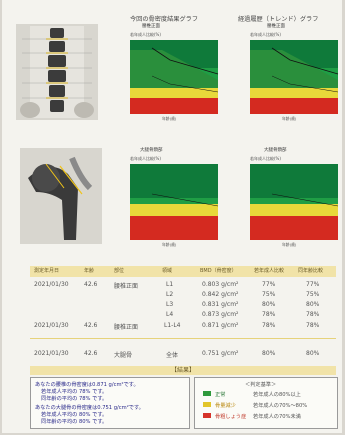 Image resolution: width=345 pixels, height=435 pixels. Describe the element at coordinates (57, 72) in the screenshot. I see `spine-xray-image` at that location.